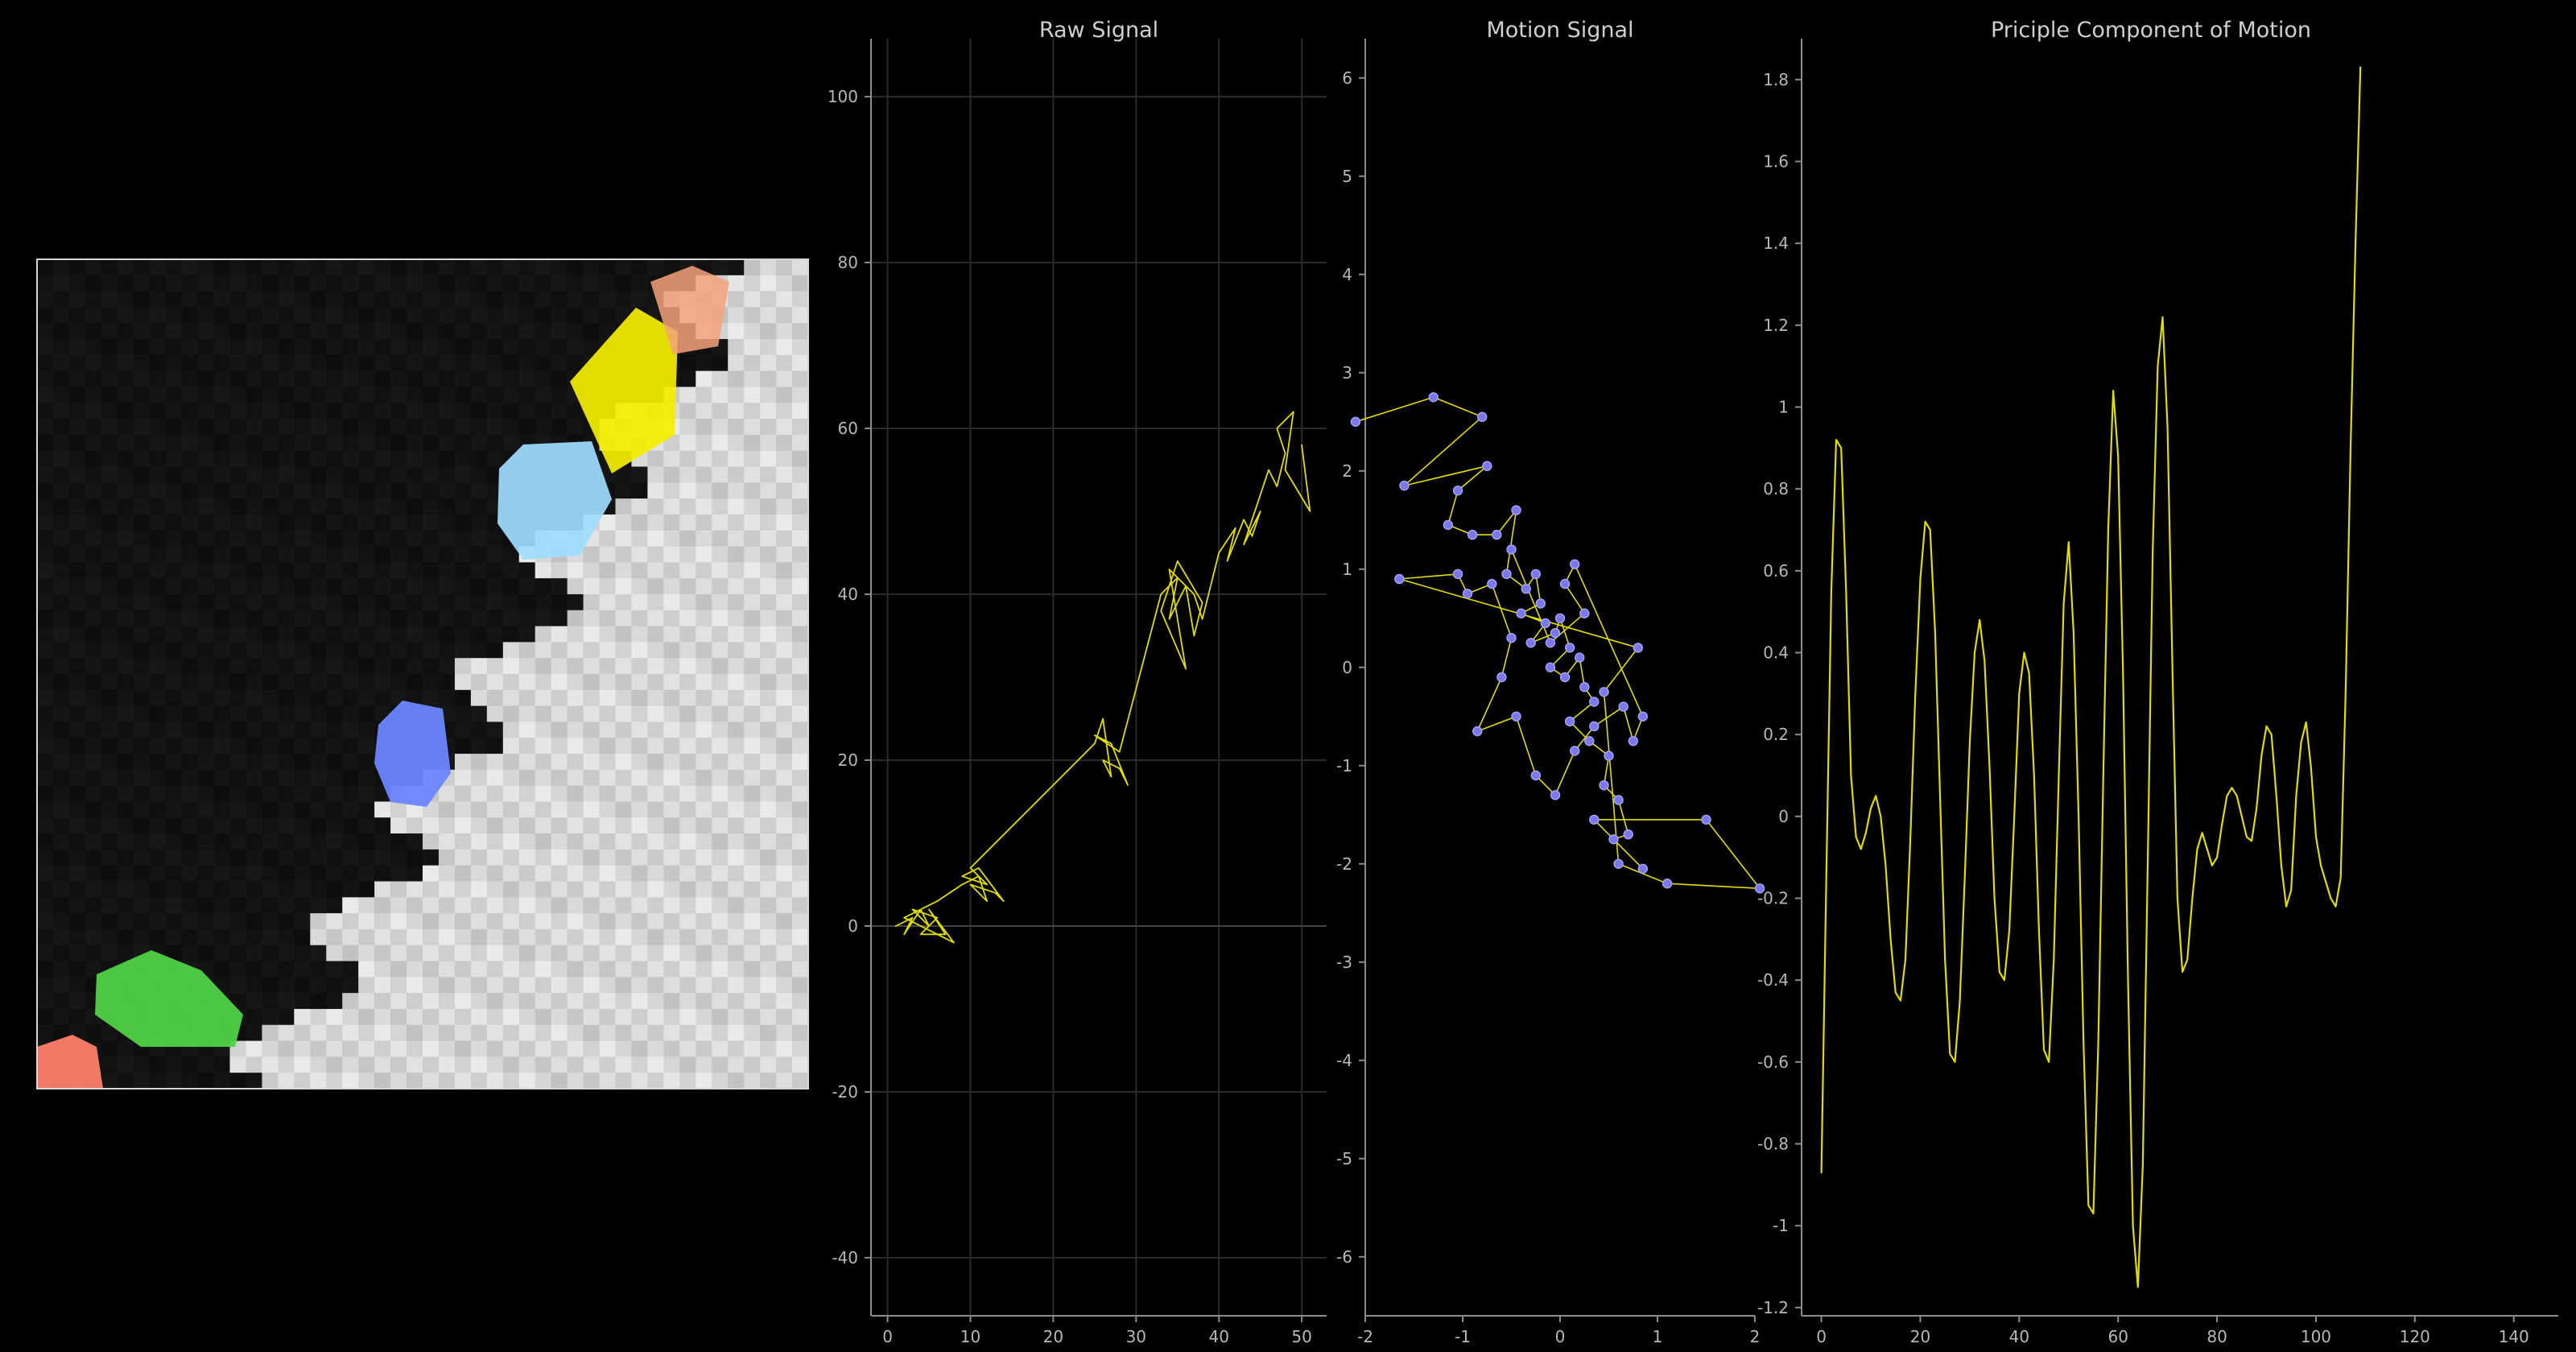 The width and height of the screenshot is (2576, 1352). I want to click on motion-point, so click(1536, 575).